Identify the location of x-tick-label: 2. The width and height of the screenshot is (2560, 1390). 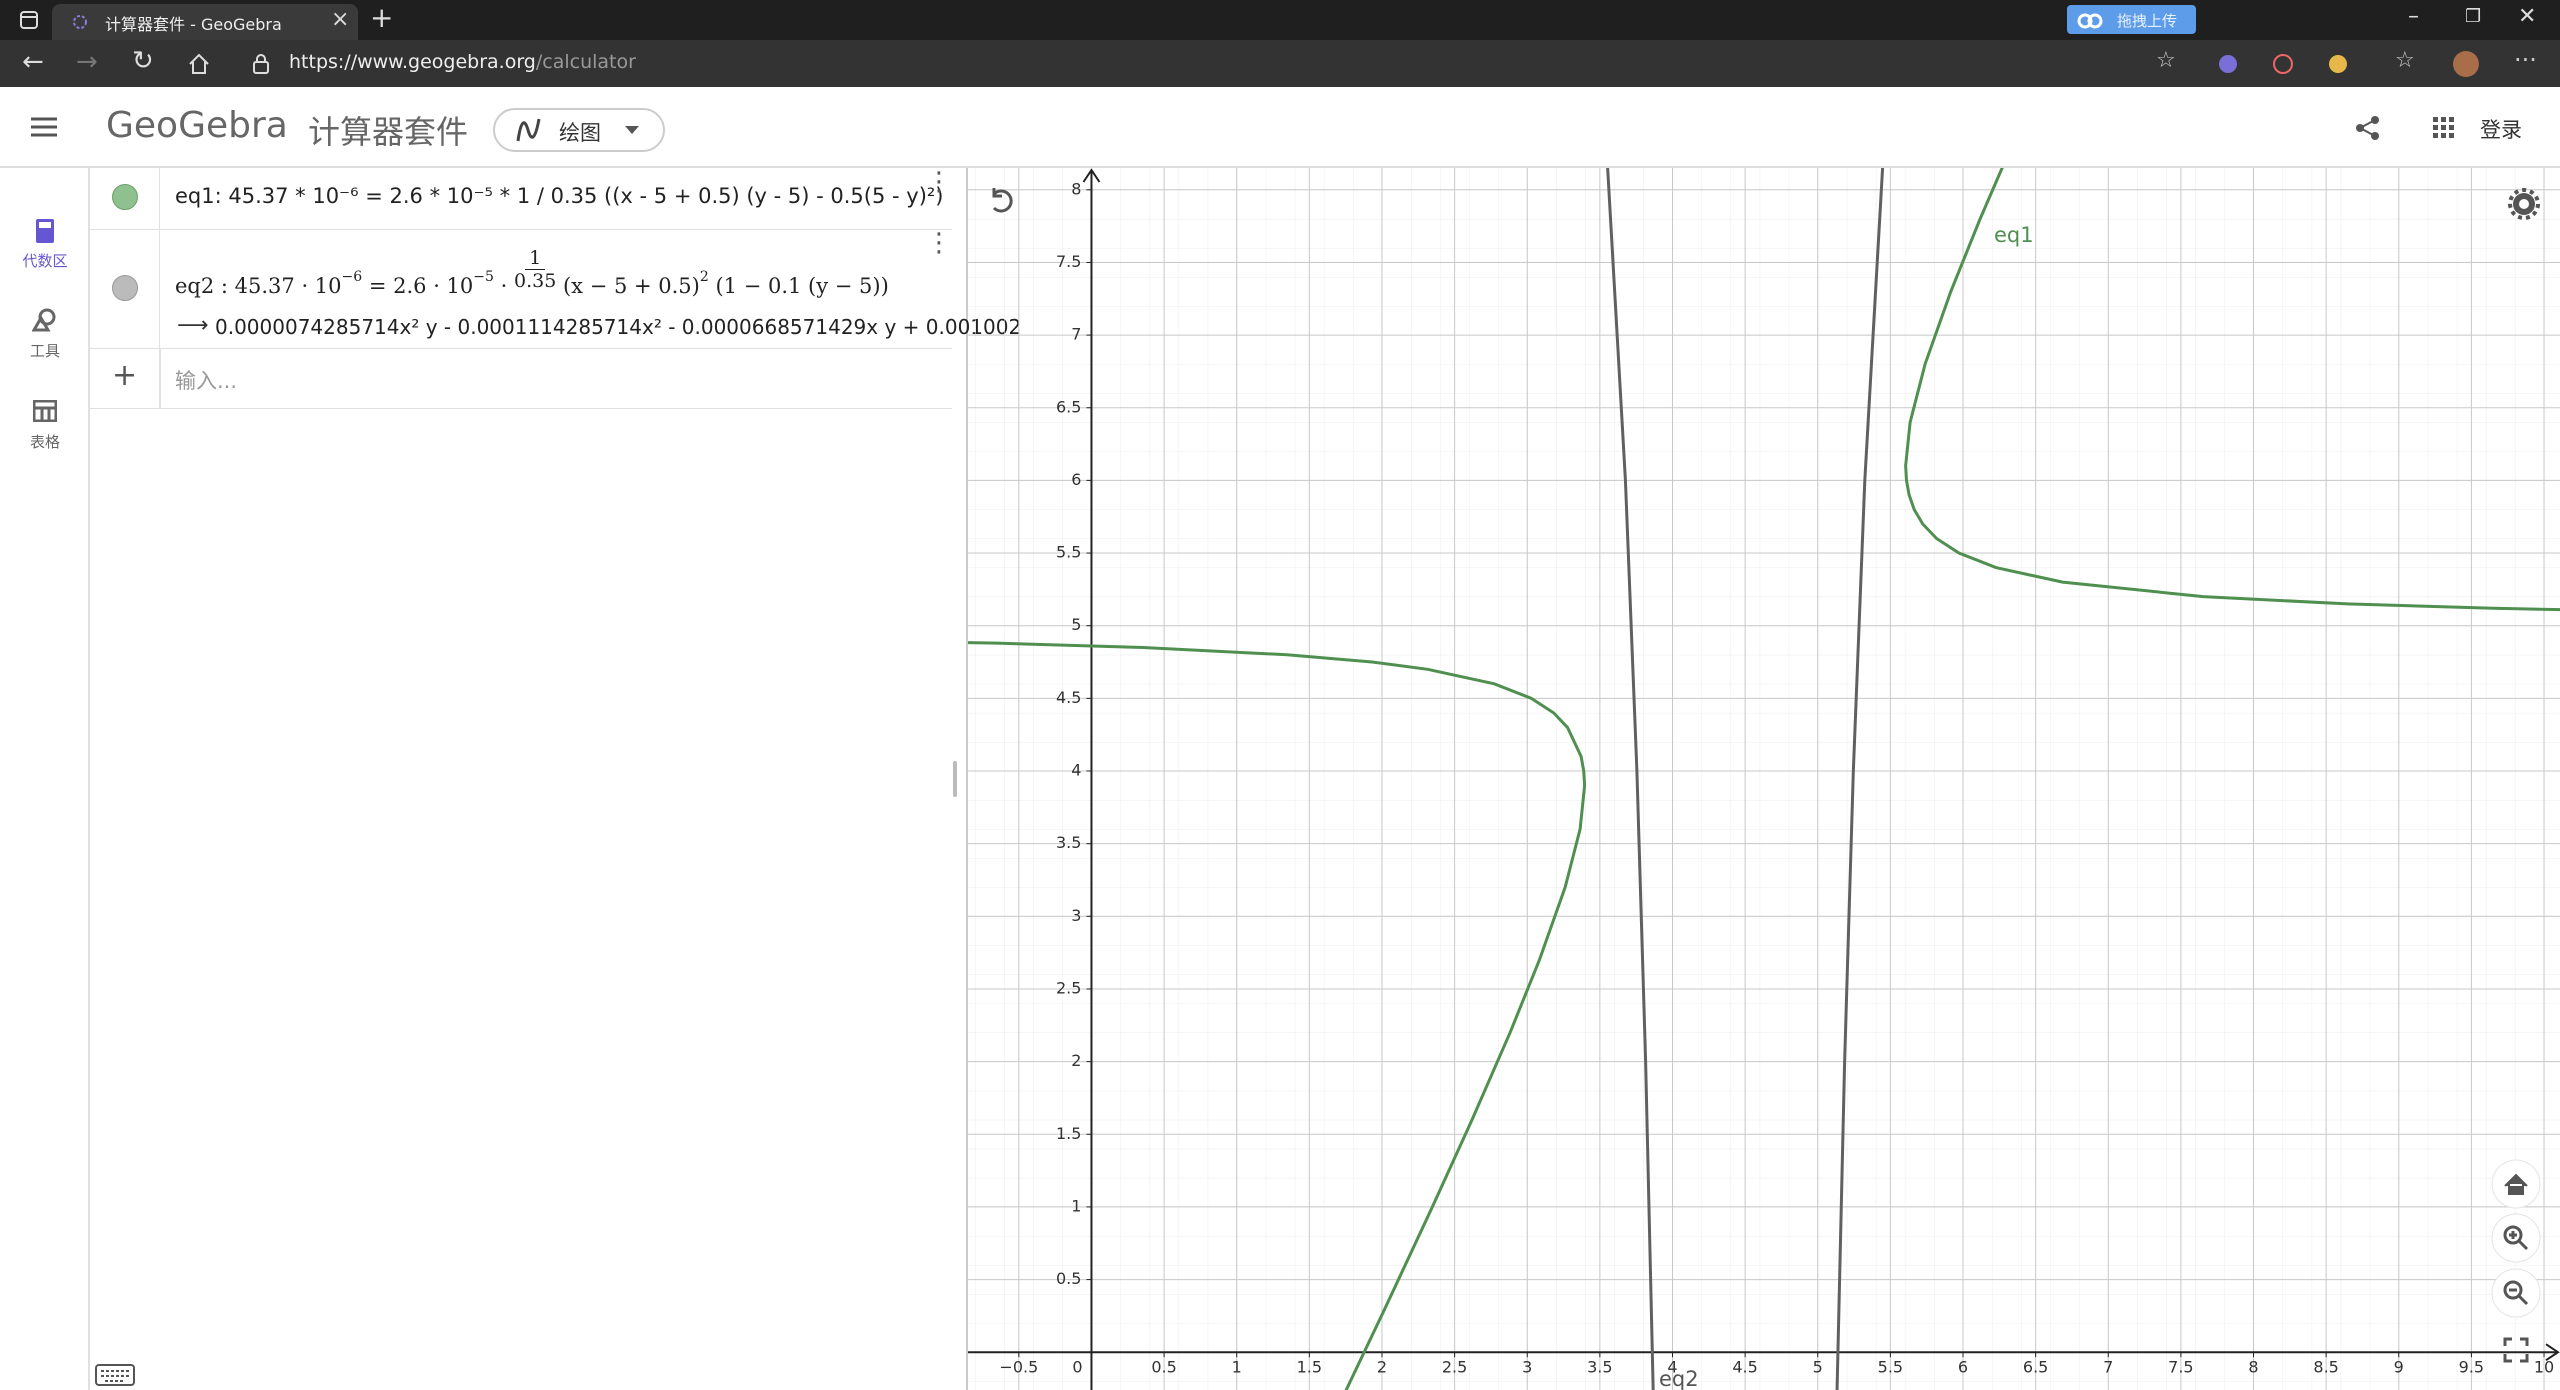
(1382, 1367).